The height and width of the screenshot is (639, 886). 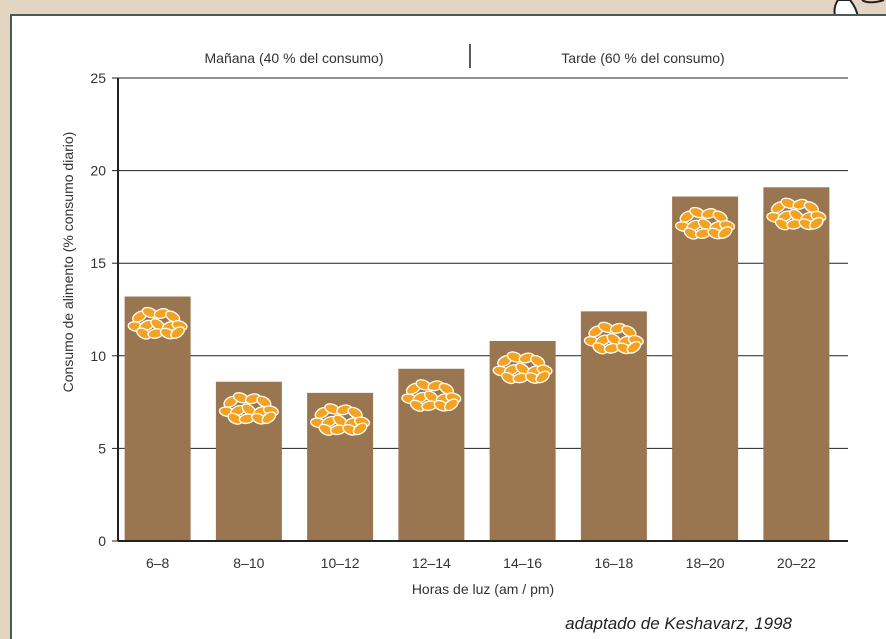 I want to click on x-tick-label: 16–18, so click(x=613, y=563).